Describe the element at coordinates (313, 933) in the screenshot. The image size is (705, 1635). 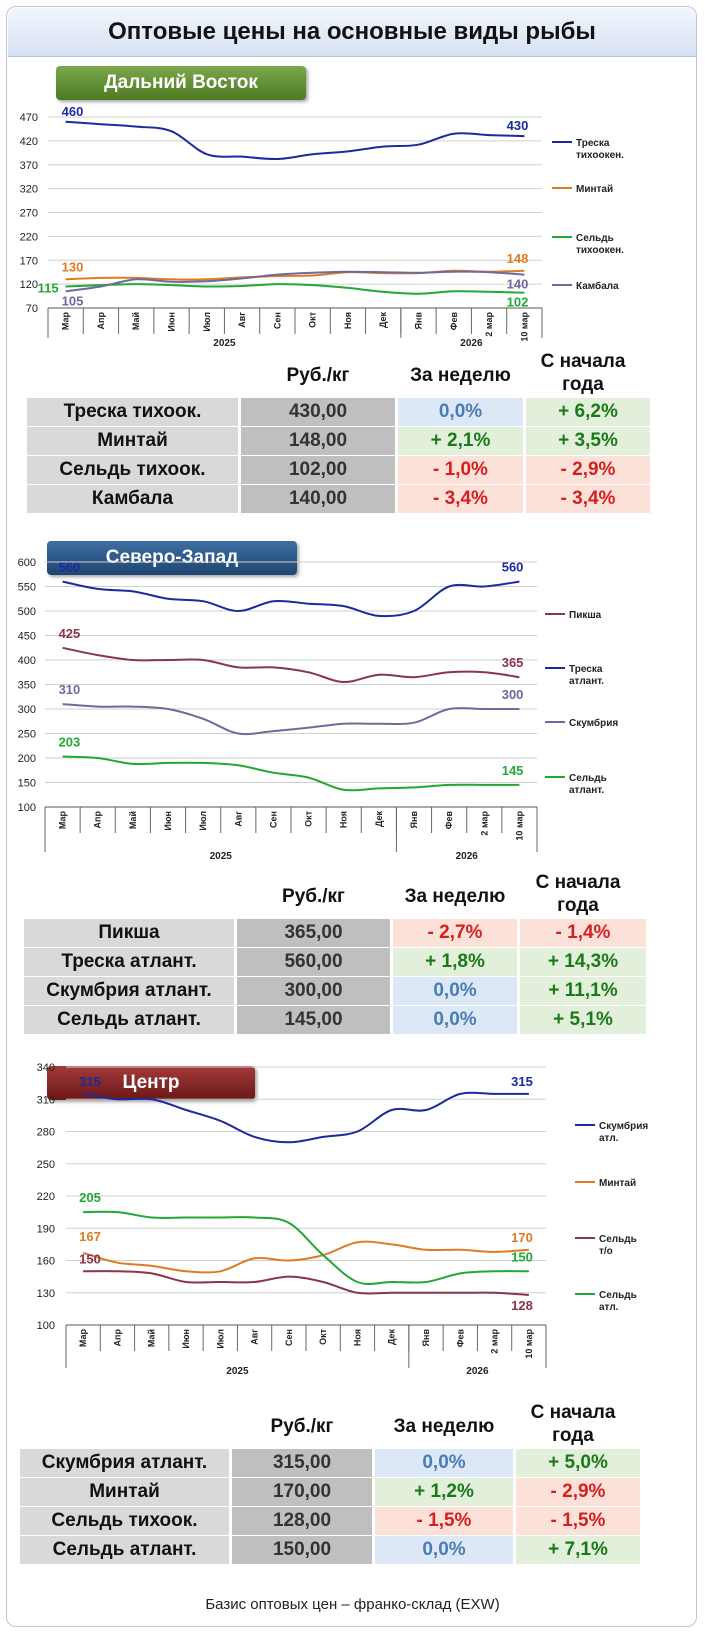
I see `row-price: 365,00` at that location.